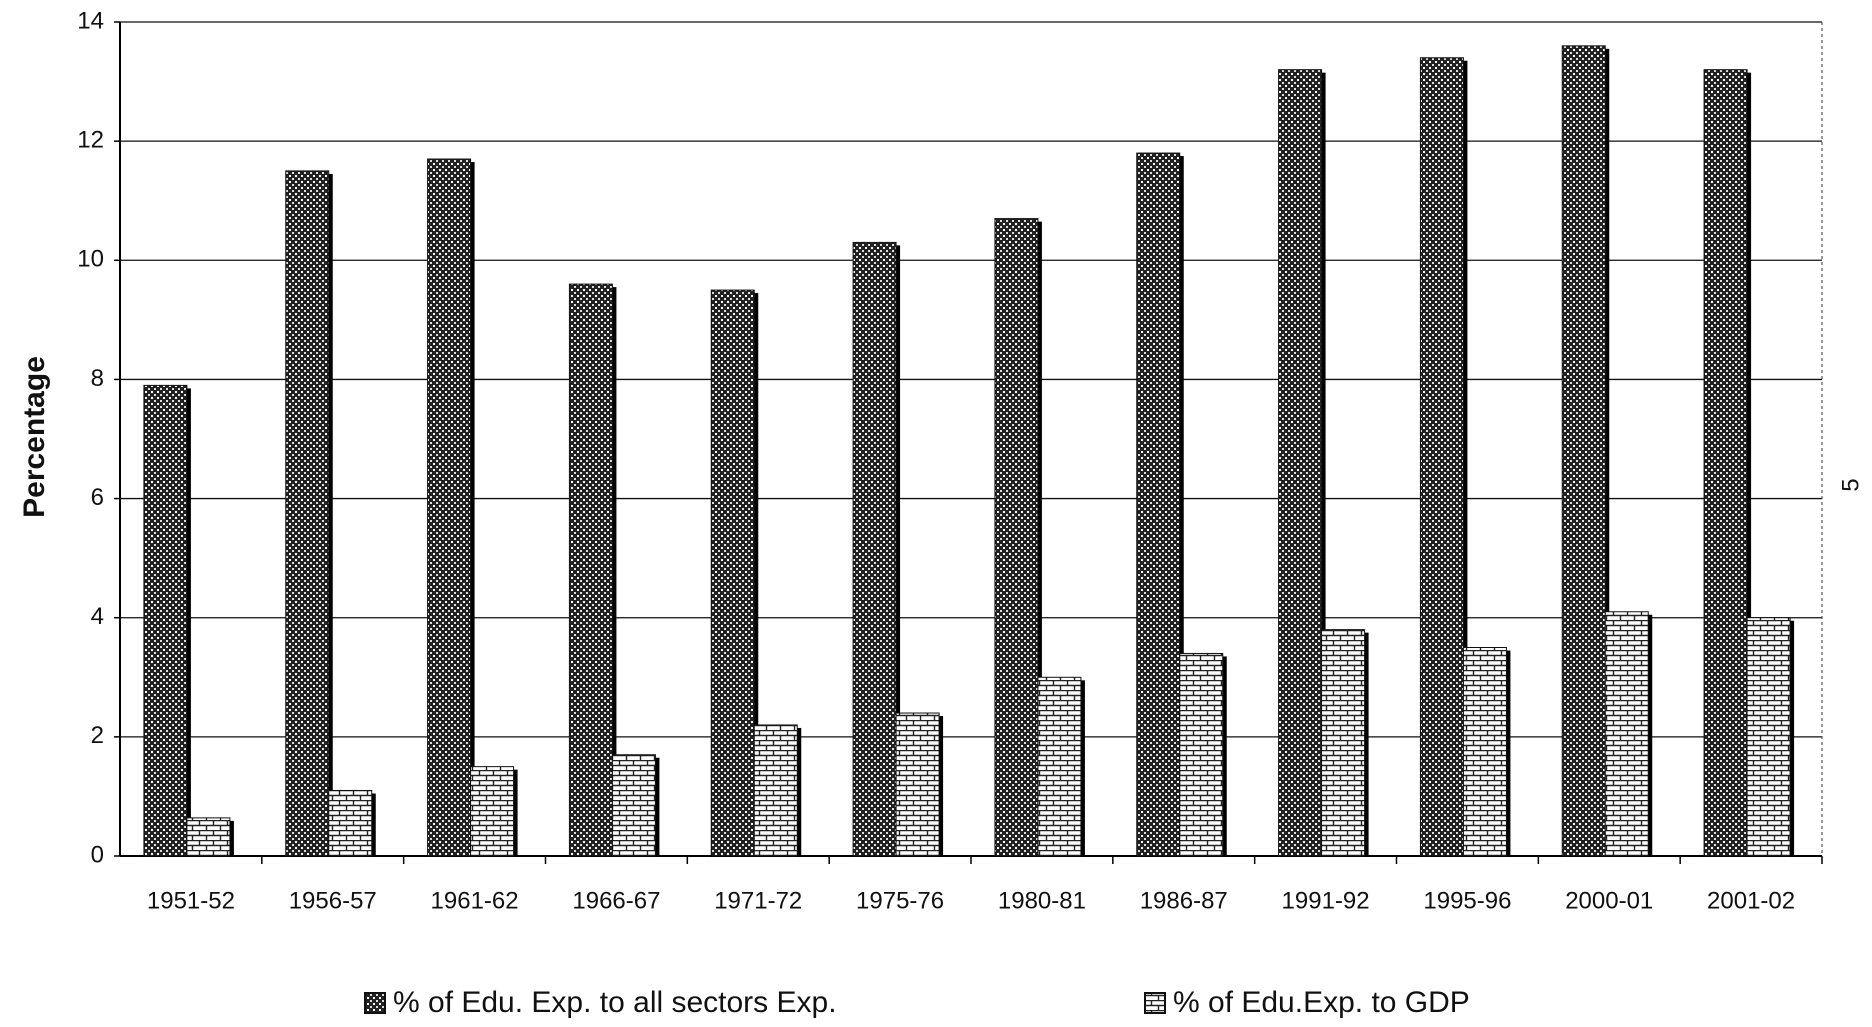 This screenshot has width=1872, height=1027. Describe the element at coordinates (615, 1002) in the screenshot. I see `legend-label: % of Edu. Exp. to all sectors Exp.` at that location.